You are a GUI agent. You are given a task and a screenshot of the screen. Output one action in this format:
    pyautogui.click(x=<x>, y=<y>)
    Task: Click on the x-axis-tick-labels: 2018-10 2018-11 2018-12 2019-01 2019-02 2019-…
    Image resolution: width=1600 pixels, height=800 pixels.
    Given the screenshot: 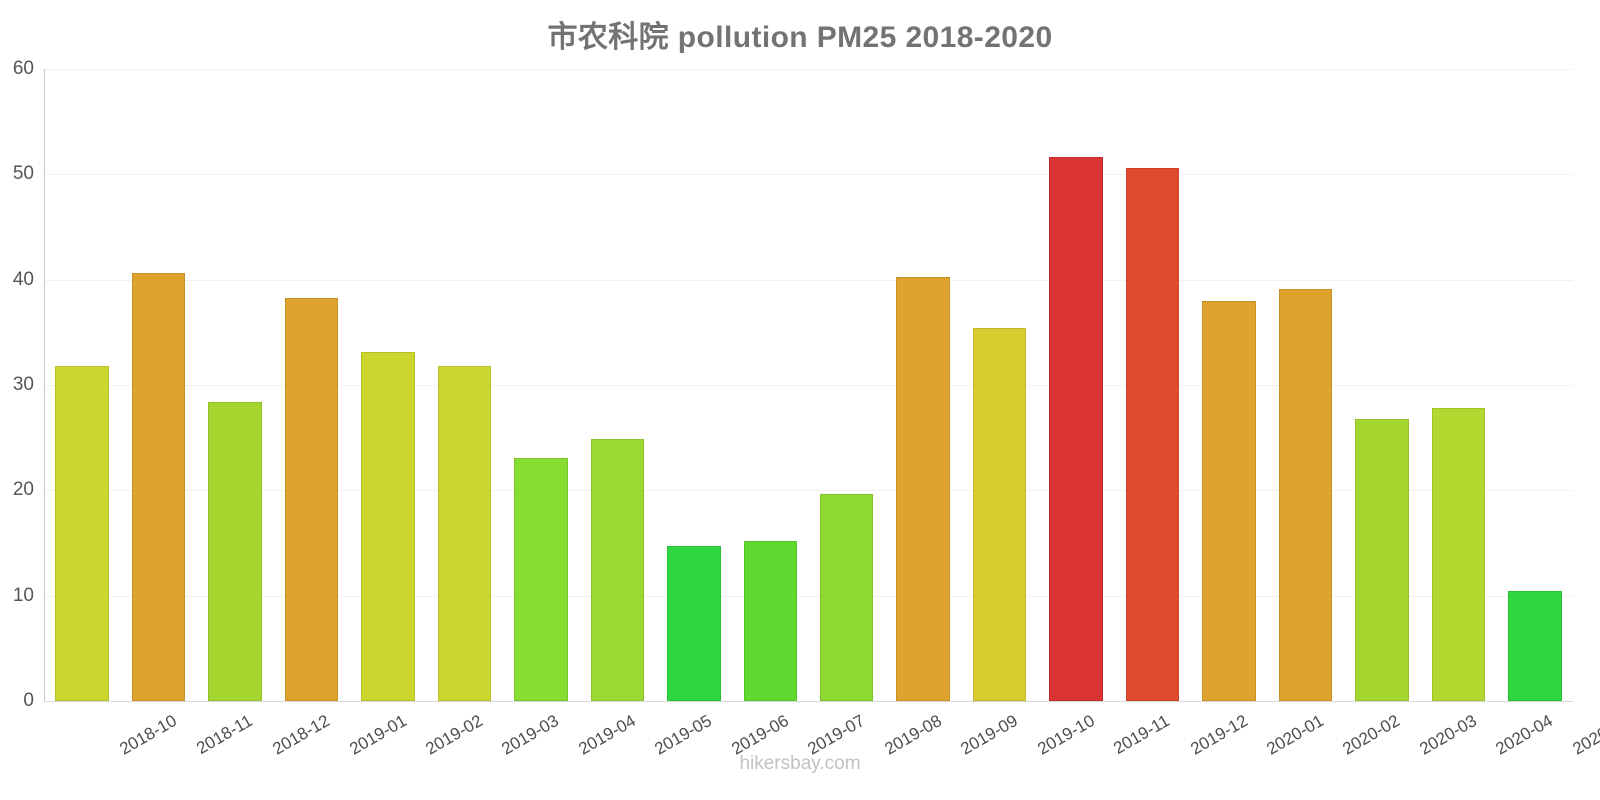 What is the action you would take?
    pyautogui.click(x=822, y=750)
    